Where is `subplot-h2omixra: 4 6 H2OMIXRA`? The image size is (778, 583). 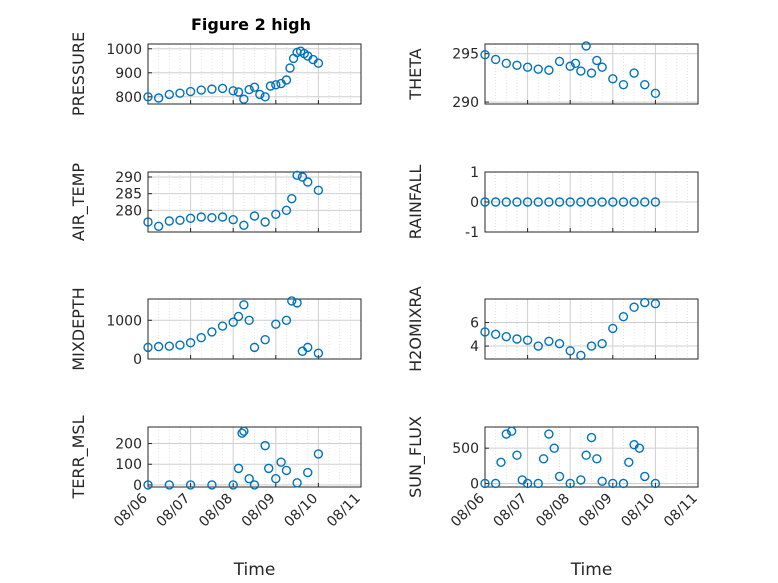 subplot-h2omixra: 4 6 H2OMIXRA is located at coordinates (552, 329).